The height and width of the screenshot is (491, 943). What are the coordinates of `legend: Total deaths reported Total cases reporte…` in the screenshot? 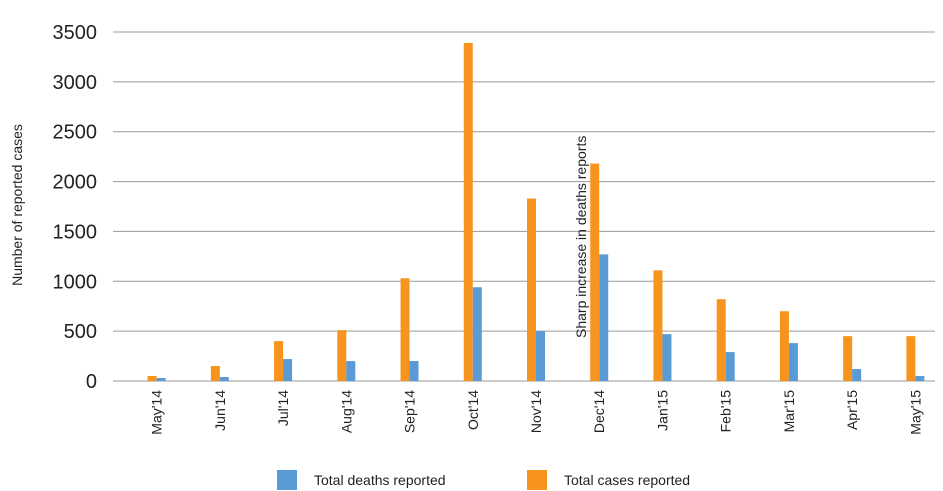 It's located at (483, 480).